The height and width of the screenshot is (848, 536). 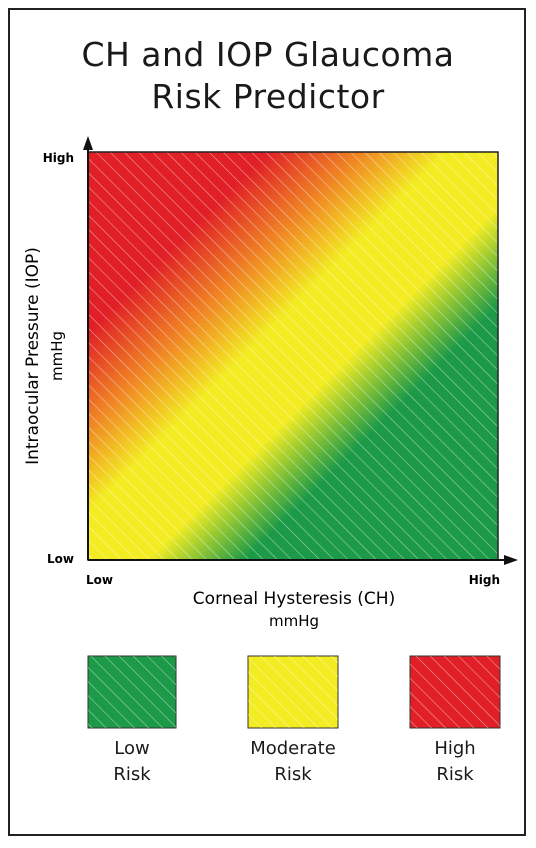 What do you see at coordinates (132, 748) in the screenshot?
I see `legend-low-line1: Low` at bounding box center [132, 748].